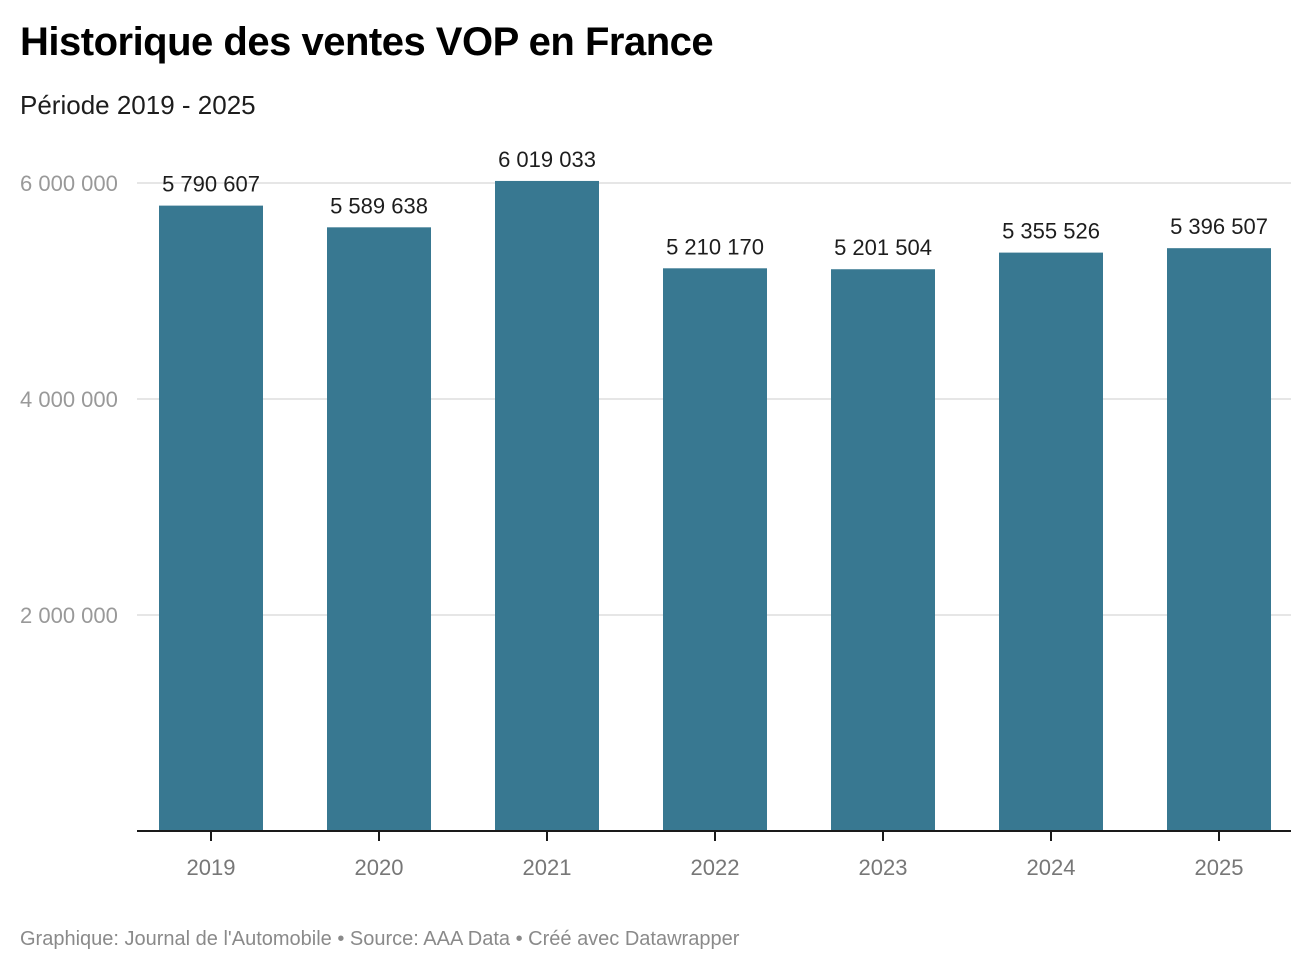 The height and width of the screenshot is (974, 1312). I want to click on value-label: 5 201 504, so click(883, 247).